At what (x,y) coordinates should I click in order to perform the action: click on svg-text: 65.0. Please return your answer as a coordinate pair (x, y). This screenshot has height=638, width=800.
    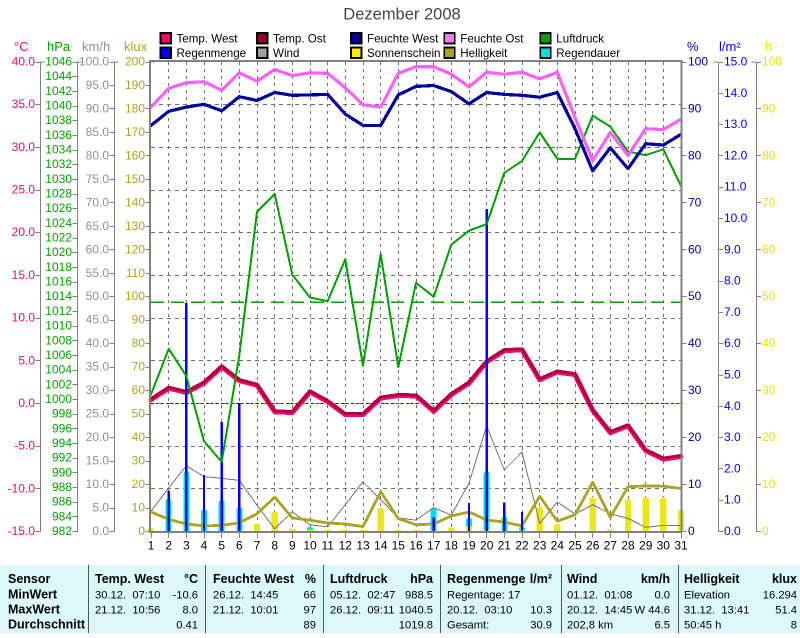
    Looking at the image, I should click on (98, 226).